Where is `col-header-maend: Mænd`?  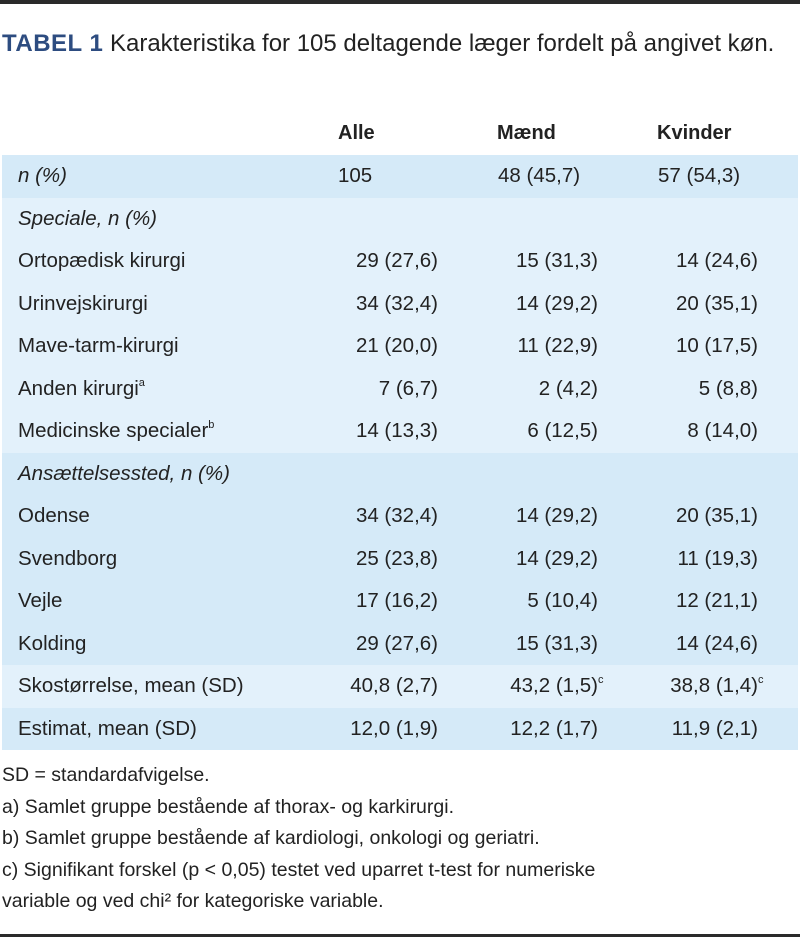
col-header-maend: Mænd is located at coordinates (526, 133).